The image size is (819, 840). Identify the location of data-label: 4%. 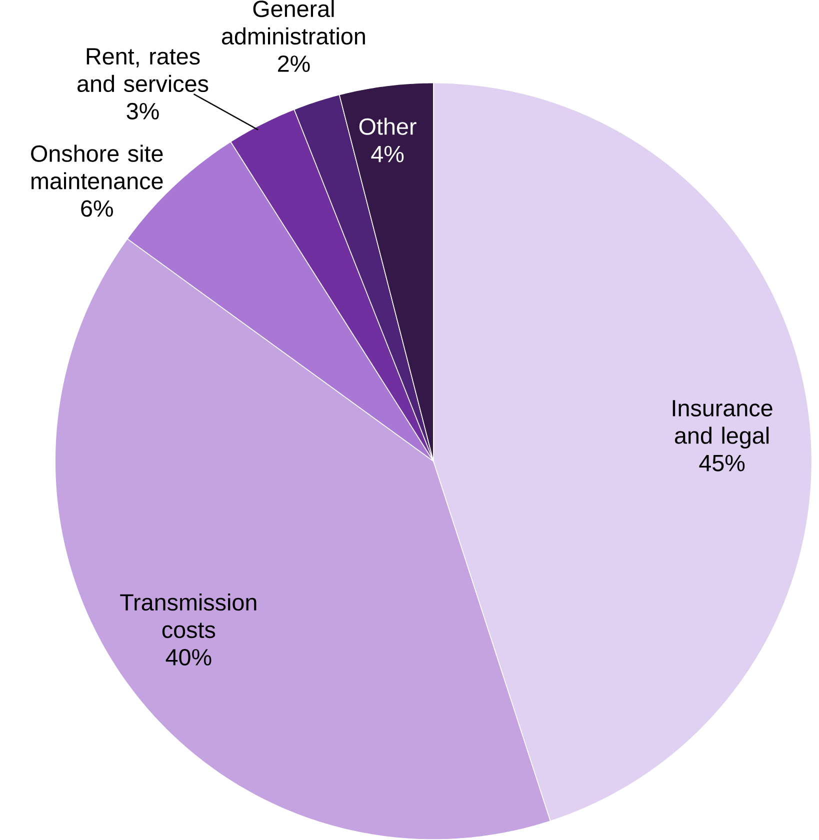
(387, 154).